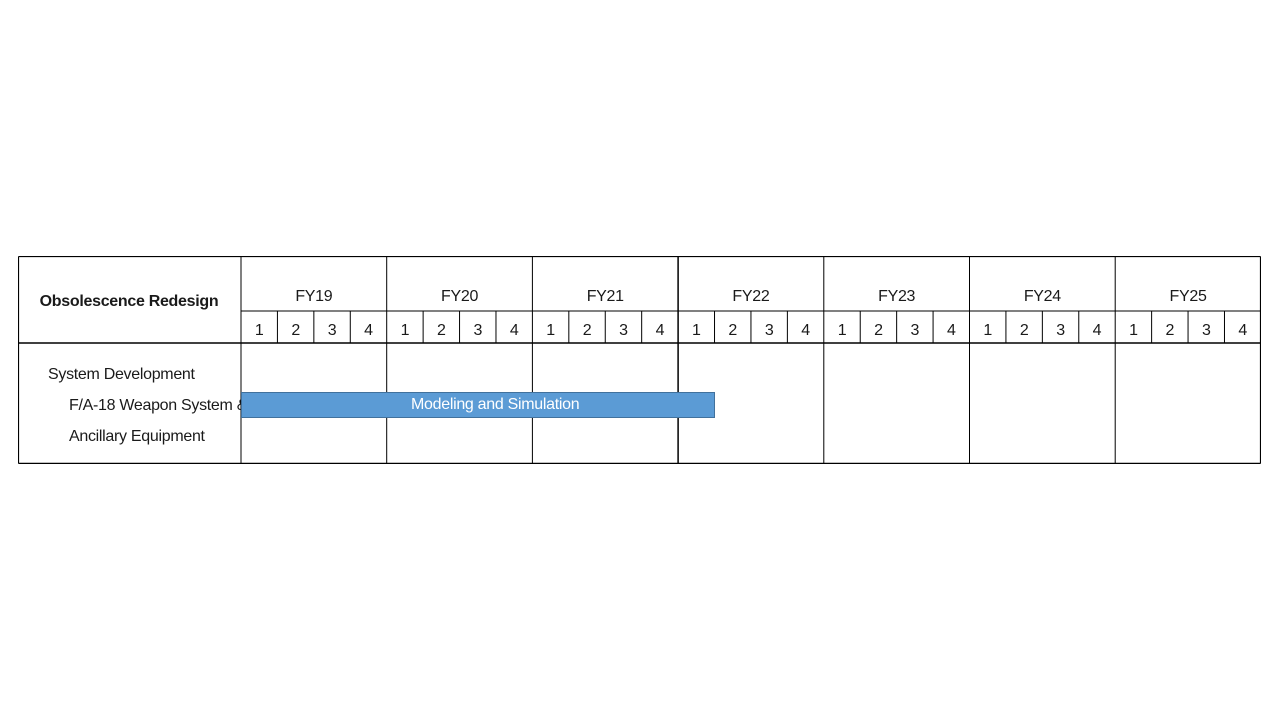  Describe the element at coordinates (842, 330) in the screenshot. I see `quarter-label-fy23-q1: 1` at that location.